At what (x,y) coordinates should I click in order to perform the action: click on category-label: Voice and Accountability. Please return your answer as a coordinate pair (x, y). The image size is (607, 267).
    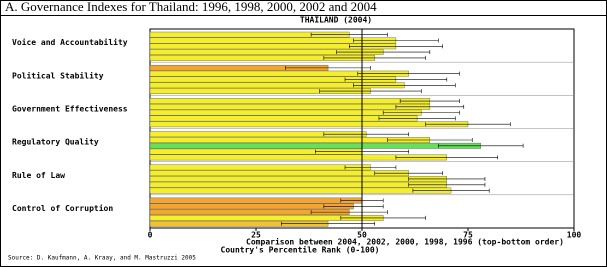
    Looking at the image, I should click on (70, 42).